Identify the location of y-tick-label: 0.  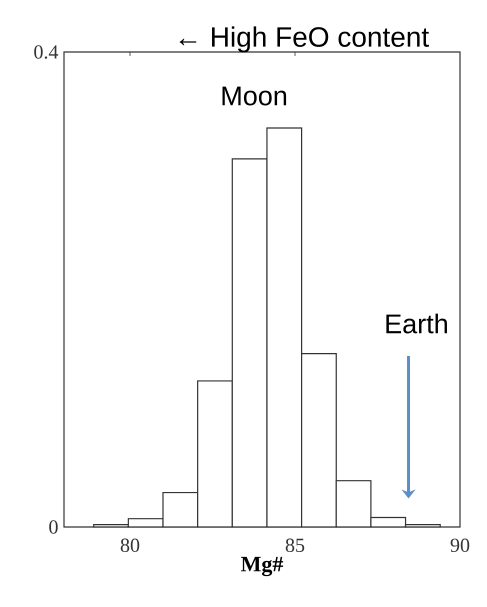
(53, 527).